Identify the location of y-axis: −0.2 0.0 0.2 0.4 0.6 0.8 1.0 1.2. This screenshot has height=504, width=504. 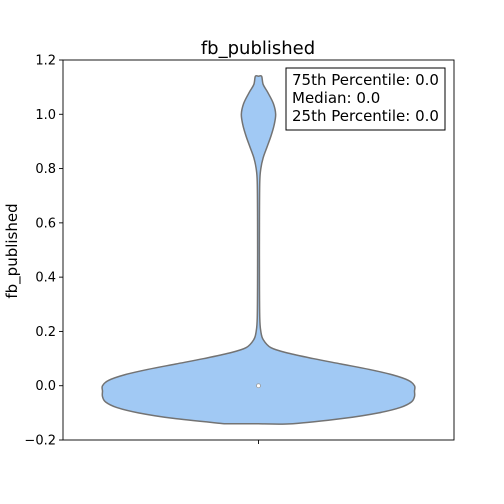
(43, 251).